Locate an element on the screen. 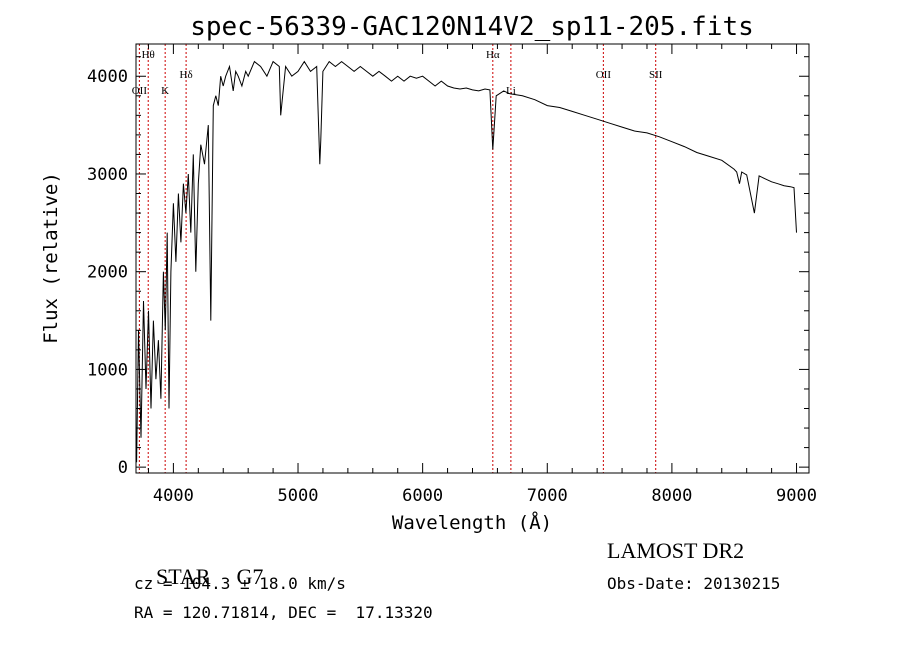  y-tick-label: 1000 is located at coordinates (107, 370).